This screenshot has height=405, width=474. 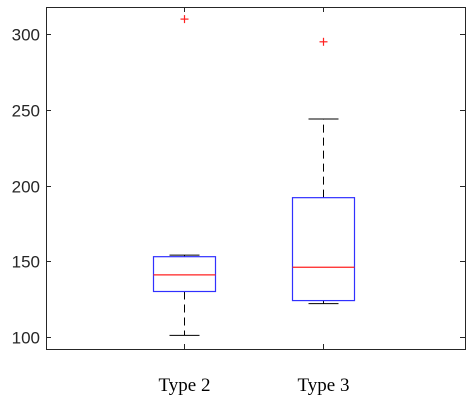 What do you see at coordinates (324, 385) in the screenshot?
I see `x-category-label: Type 3` at bounding box center [324, 385].